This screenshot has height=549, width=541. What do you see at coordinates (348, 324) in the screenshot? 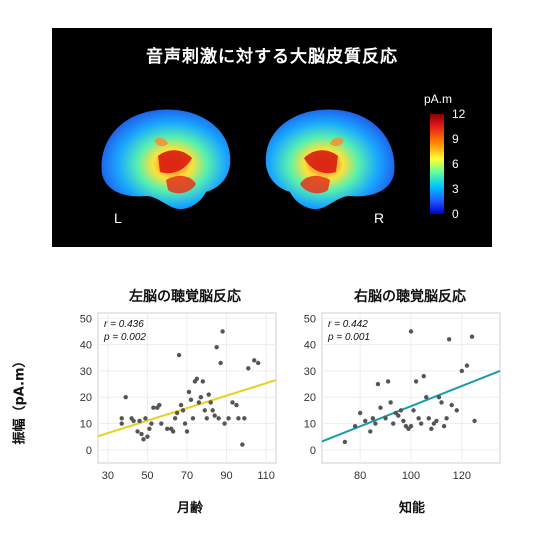
I see `r-value: r = 0.442` at bounding box center [348, 324].